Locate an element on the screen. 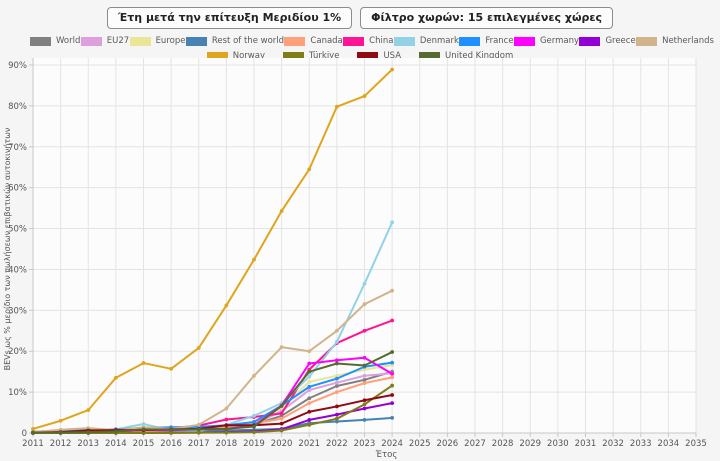 The height and width of the screenshot is (461, 720). legend-item-usa: USA is located at coordinates (379, 56).